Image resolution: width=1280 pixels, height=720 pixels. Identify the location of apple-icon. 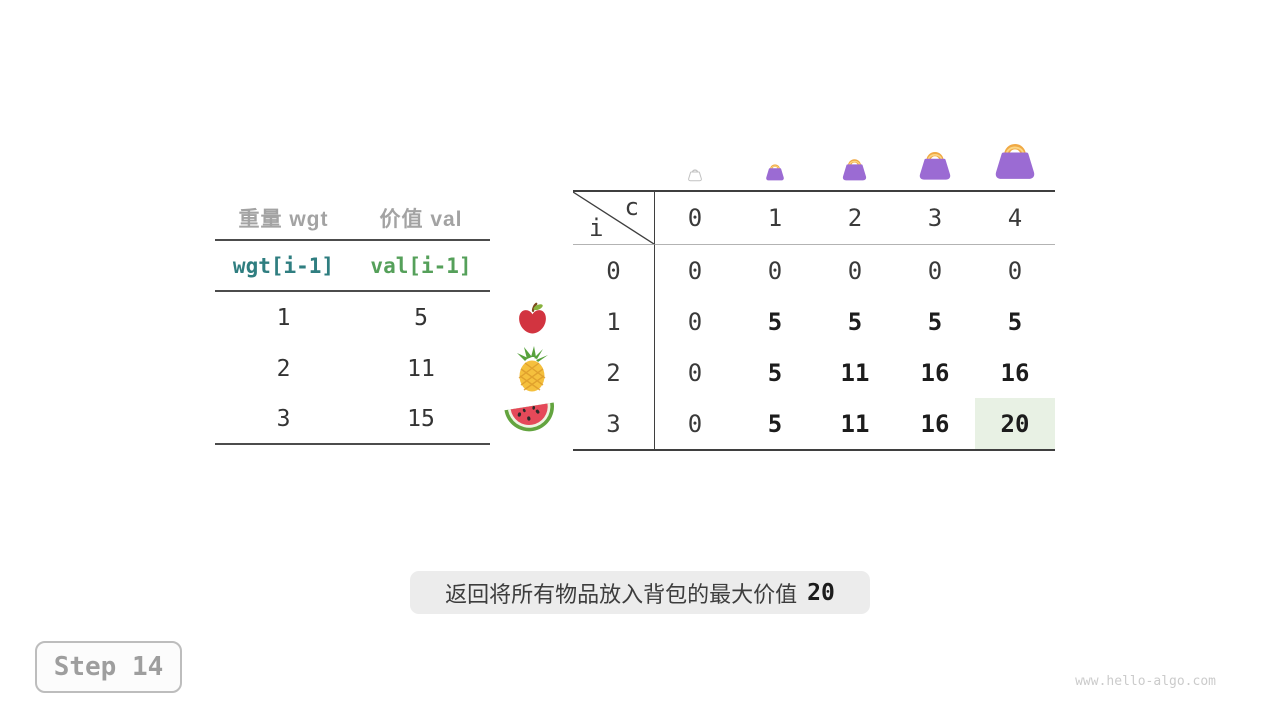
(532, 320).